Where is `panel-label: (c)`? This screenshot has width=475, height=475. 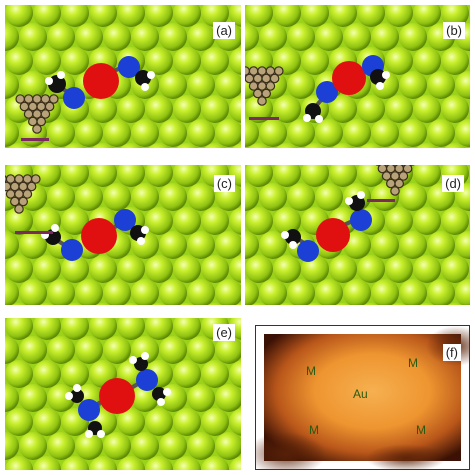
panel-label: (c) is located at coordinates (224, 183).